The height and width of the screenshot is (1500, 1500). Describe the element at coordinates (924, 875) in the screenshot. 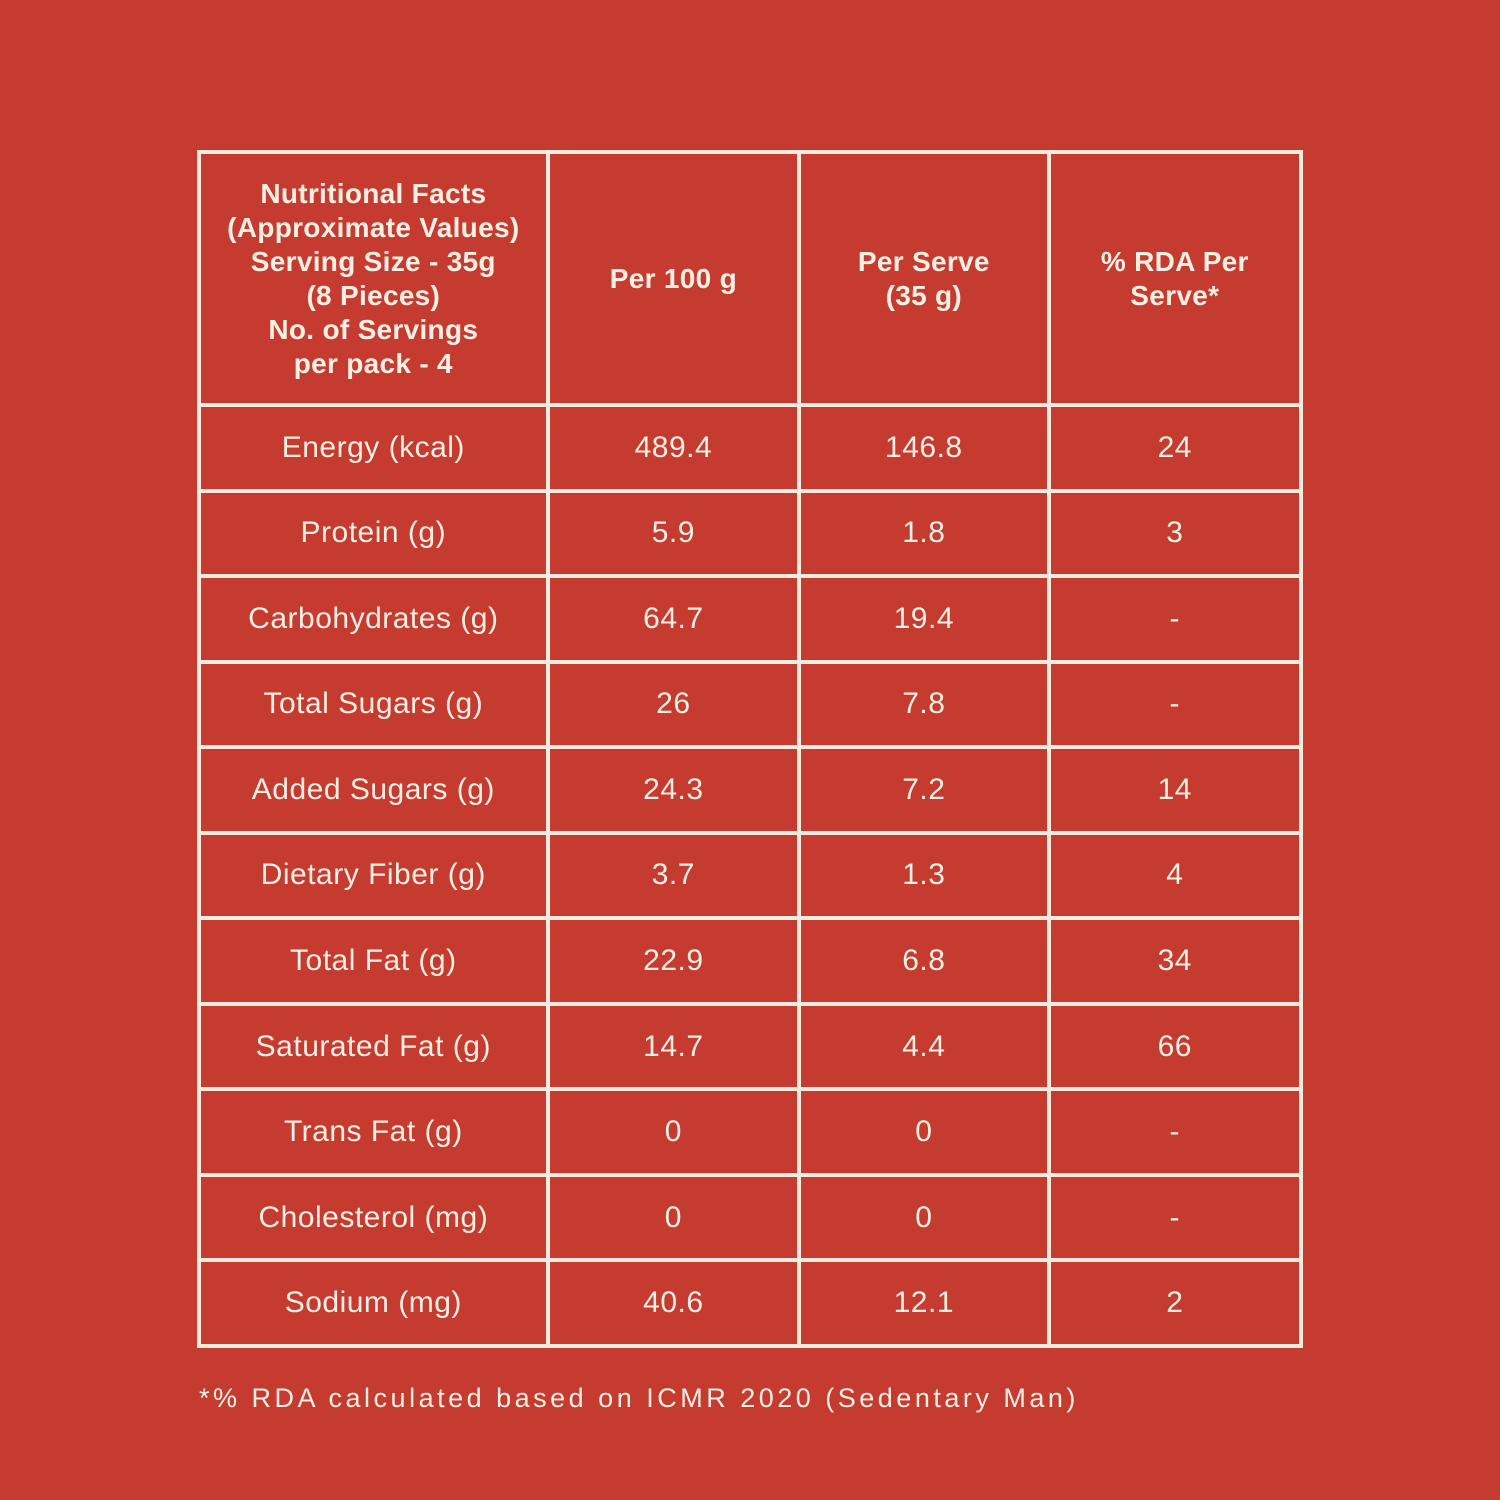

I see `row-per-serve: 1.3` at that location.